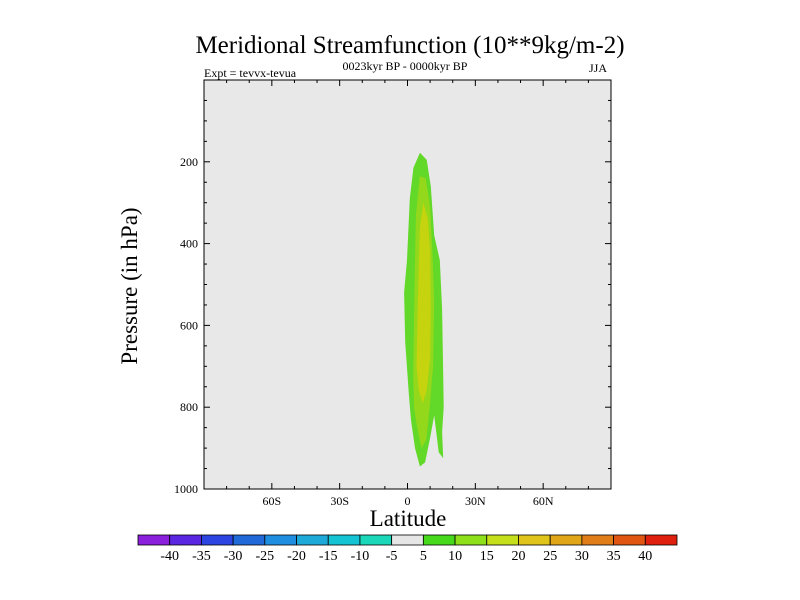 This screenshot has height=600, width=800. Describe the element at coordinates (645, 556) in the screenshot. I see `colorbar-label-15: 40` at that location.